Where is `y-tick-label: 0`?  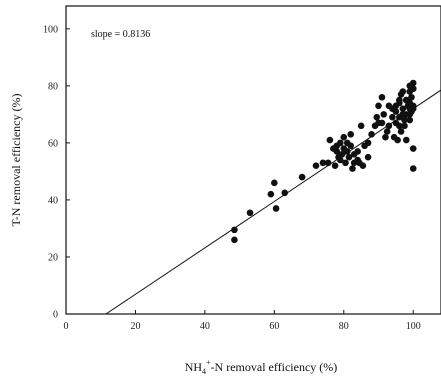
y-tick-label: 0 is located at coordinates (55, 315).